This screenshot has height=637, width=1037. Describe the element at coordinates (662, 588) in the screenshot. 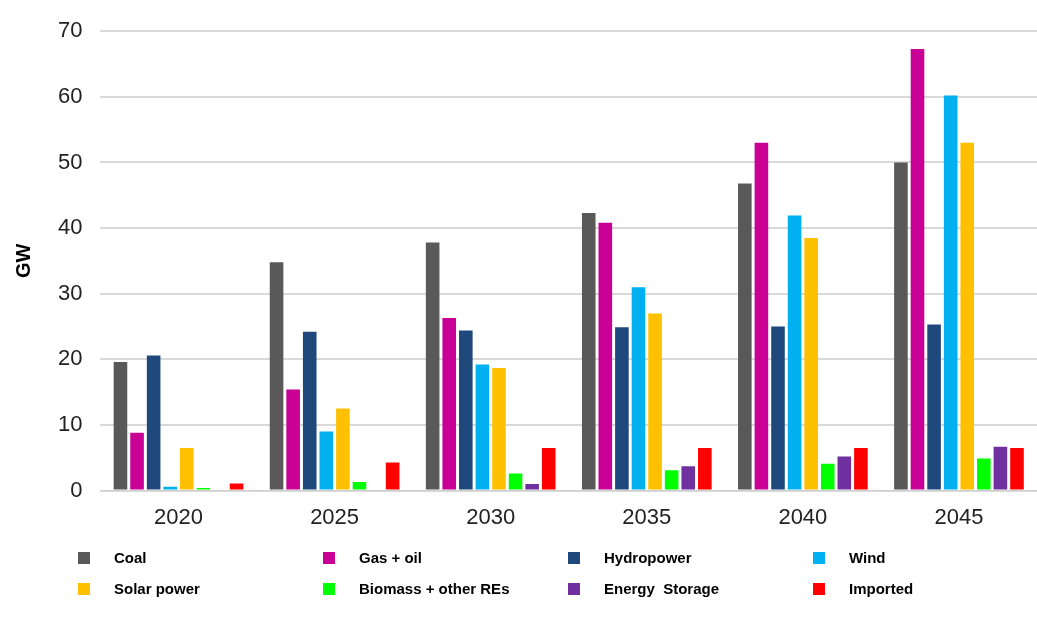

I see `legend-label: Energy Storage` at that location.